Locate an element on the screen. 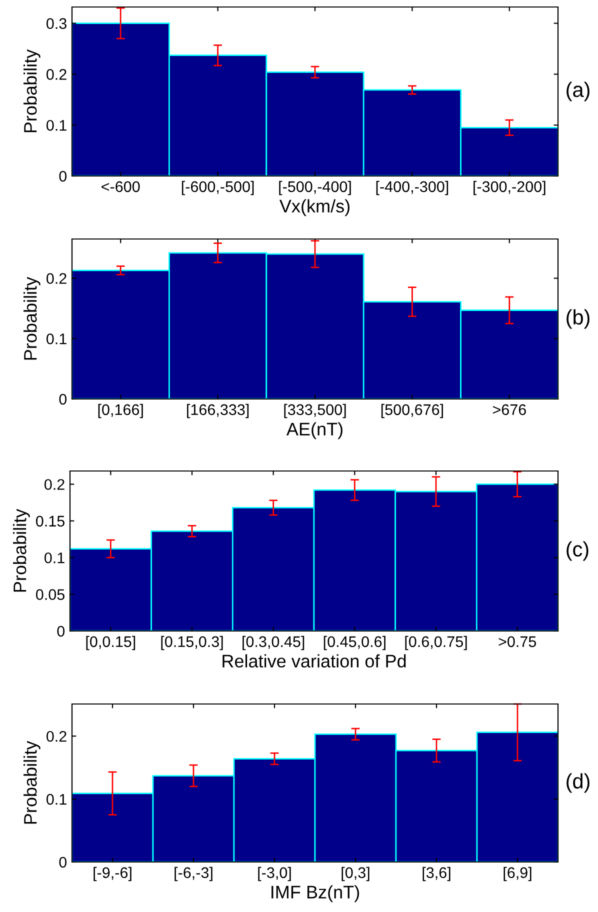  x-tick-label: [500,676] is located at coordinates (412, 411).